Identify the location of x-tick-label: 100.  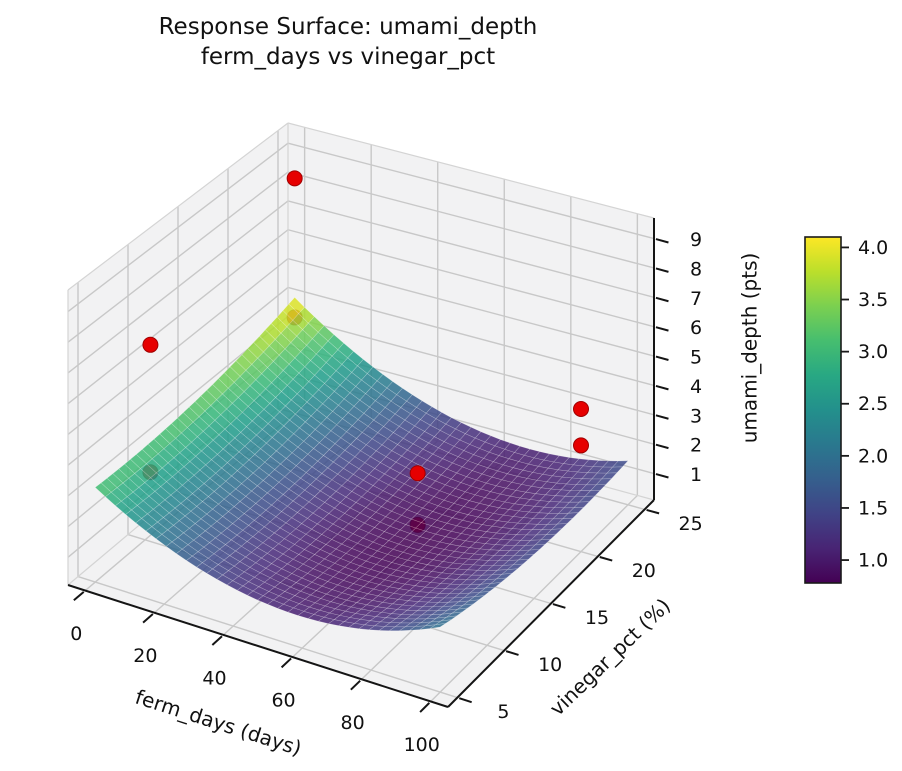
(422, 745).